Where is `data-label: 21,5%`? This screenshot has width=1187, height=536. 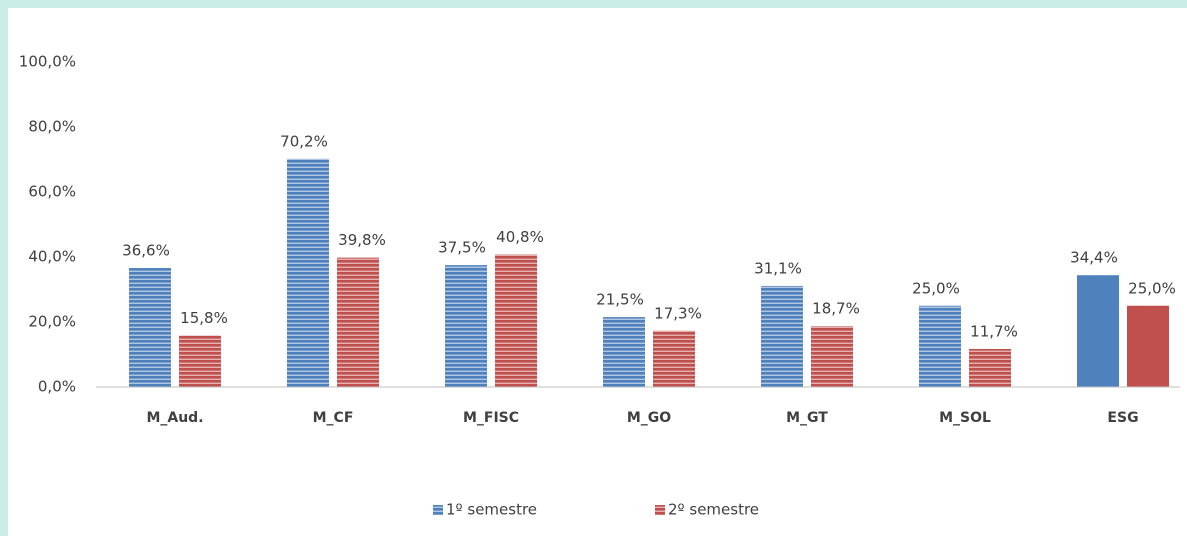
data-label: 21,5% is located at coordinates (620, 300).